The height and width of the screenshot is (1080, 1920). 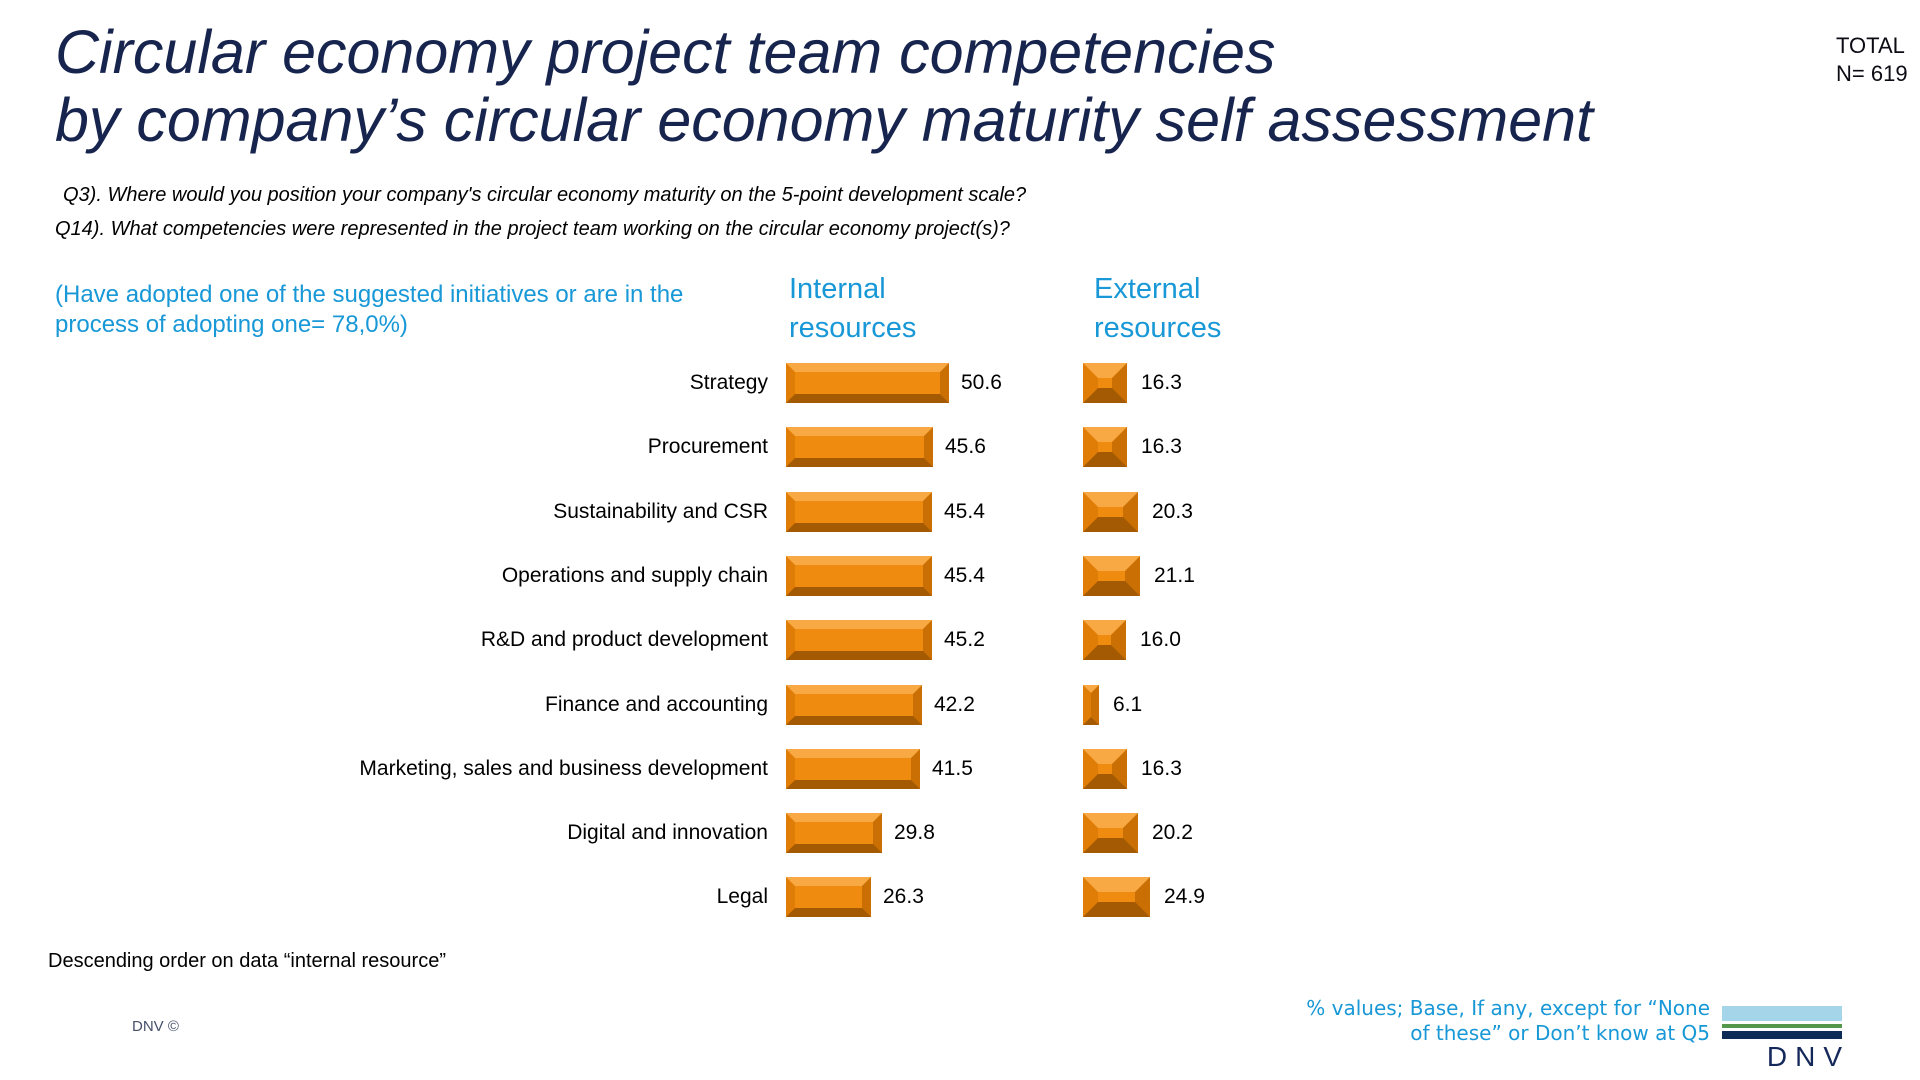 What do you see at coordinates (960, 383) in the screenshot?
I see `chart-row: Strategy 50.6 16.3` at bounding box center [960, 383].